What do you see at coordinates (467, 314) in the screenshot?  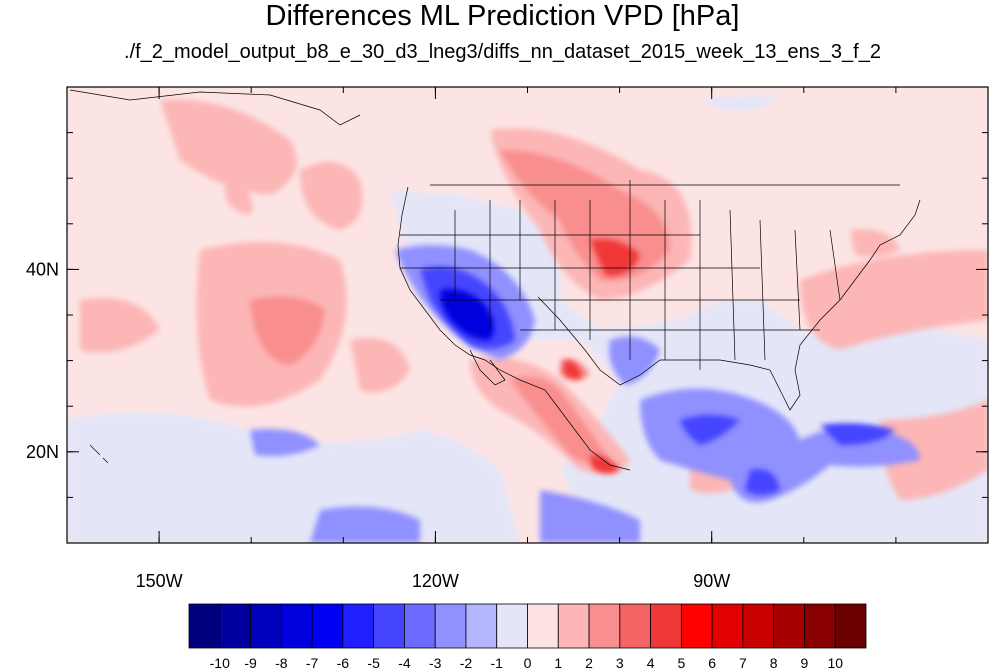 I see `neg-anomaly-deep` at bounding box center [467, 314].